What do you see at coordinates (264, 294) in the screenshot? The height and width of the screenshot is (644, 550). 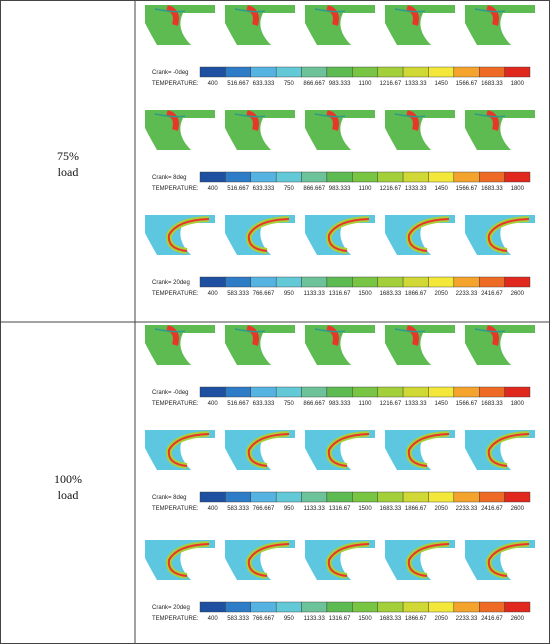 I see `colorbar-tick-label: 766.667` at bounding box center [264, 294].